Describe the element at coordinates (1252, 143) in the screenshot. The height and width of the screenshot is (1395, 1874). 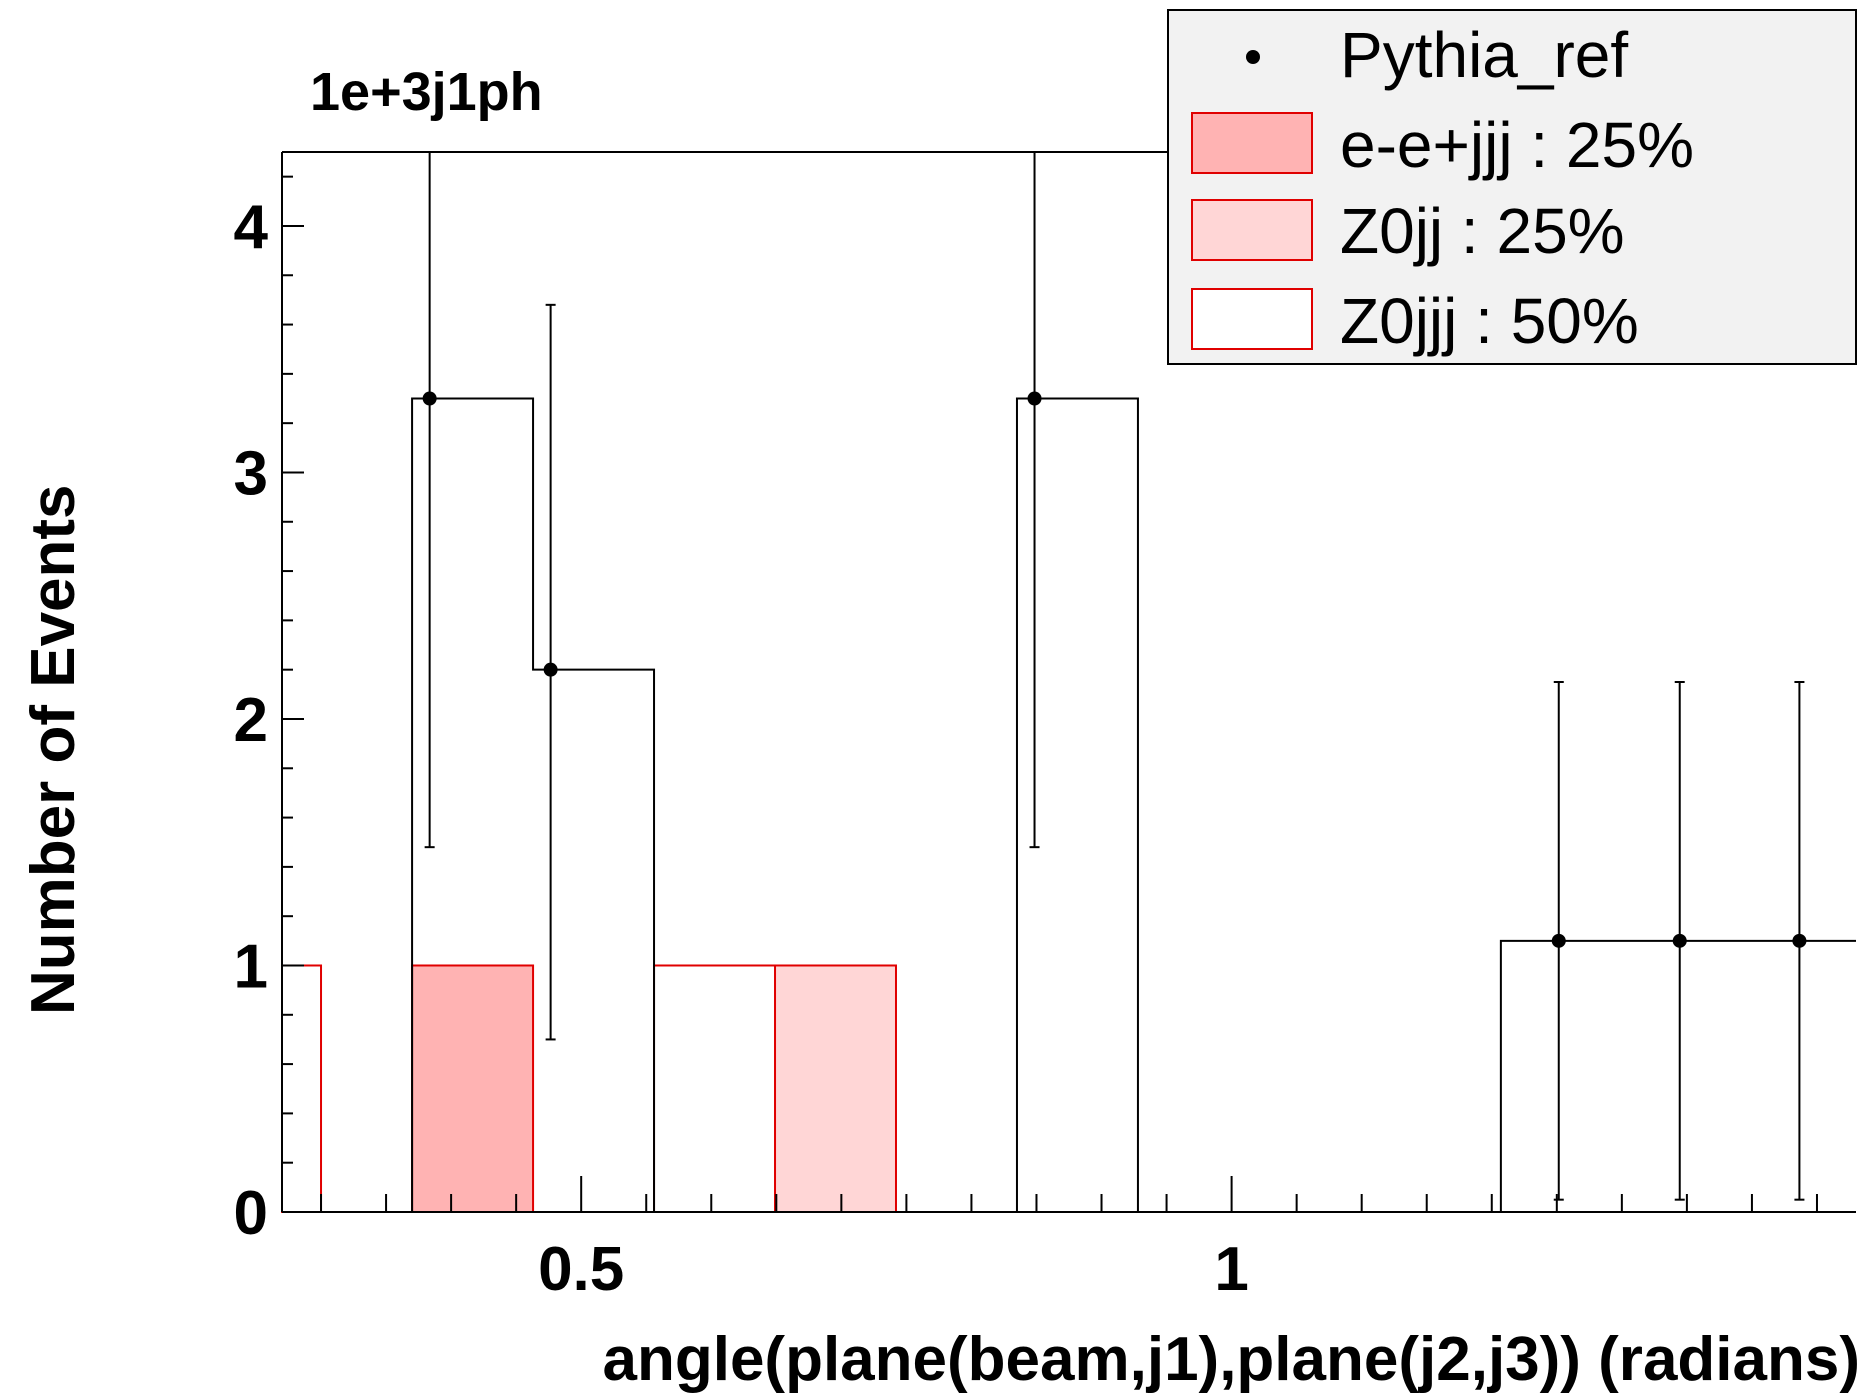
I see `legend-swatch-eejjj` at that location.